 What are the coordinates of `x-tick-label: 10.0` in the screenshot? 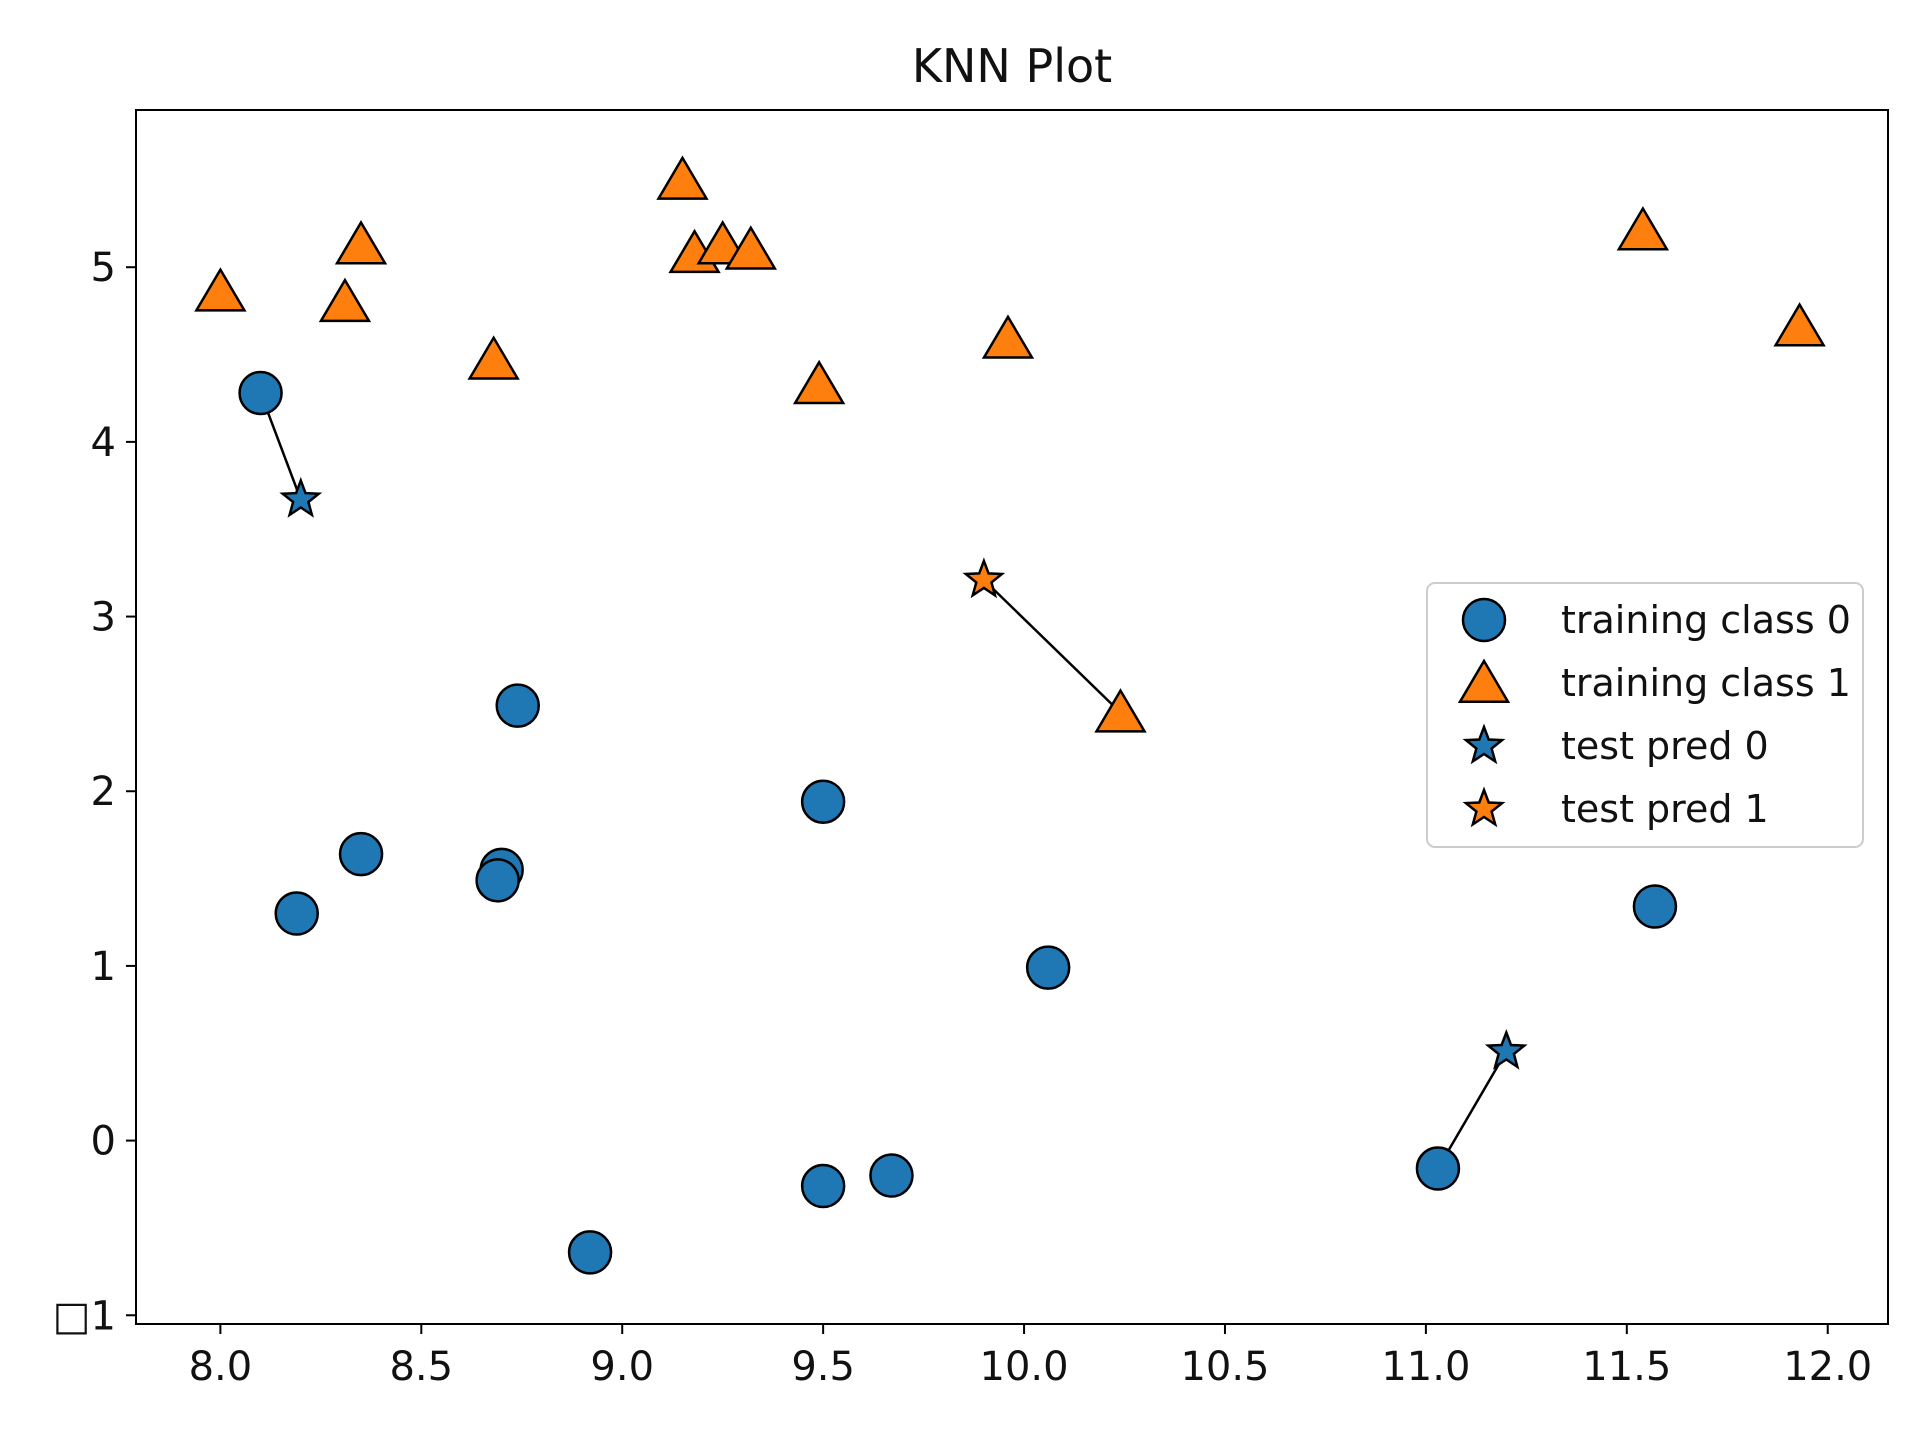 It's located at (1024, 1367).